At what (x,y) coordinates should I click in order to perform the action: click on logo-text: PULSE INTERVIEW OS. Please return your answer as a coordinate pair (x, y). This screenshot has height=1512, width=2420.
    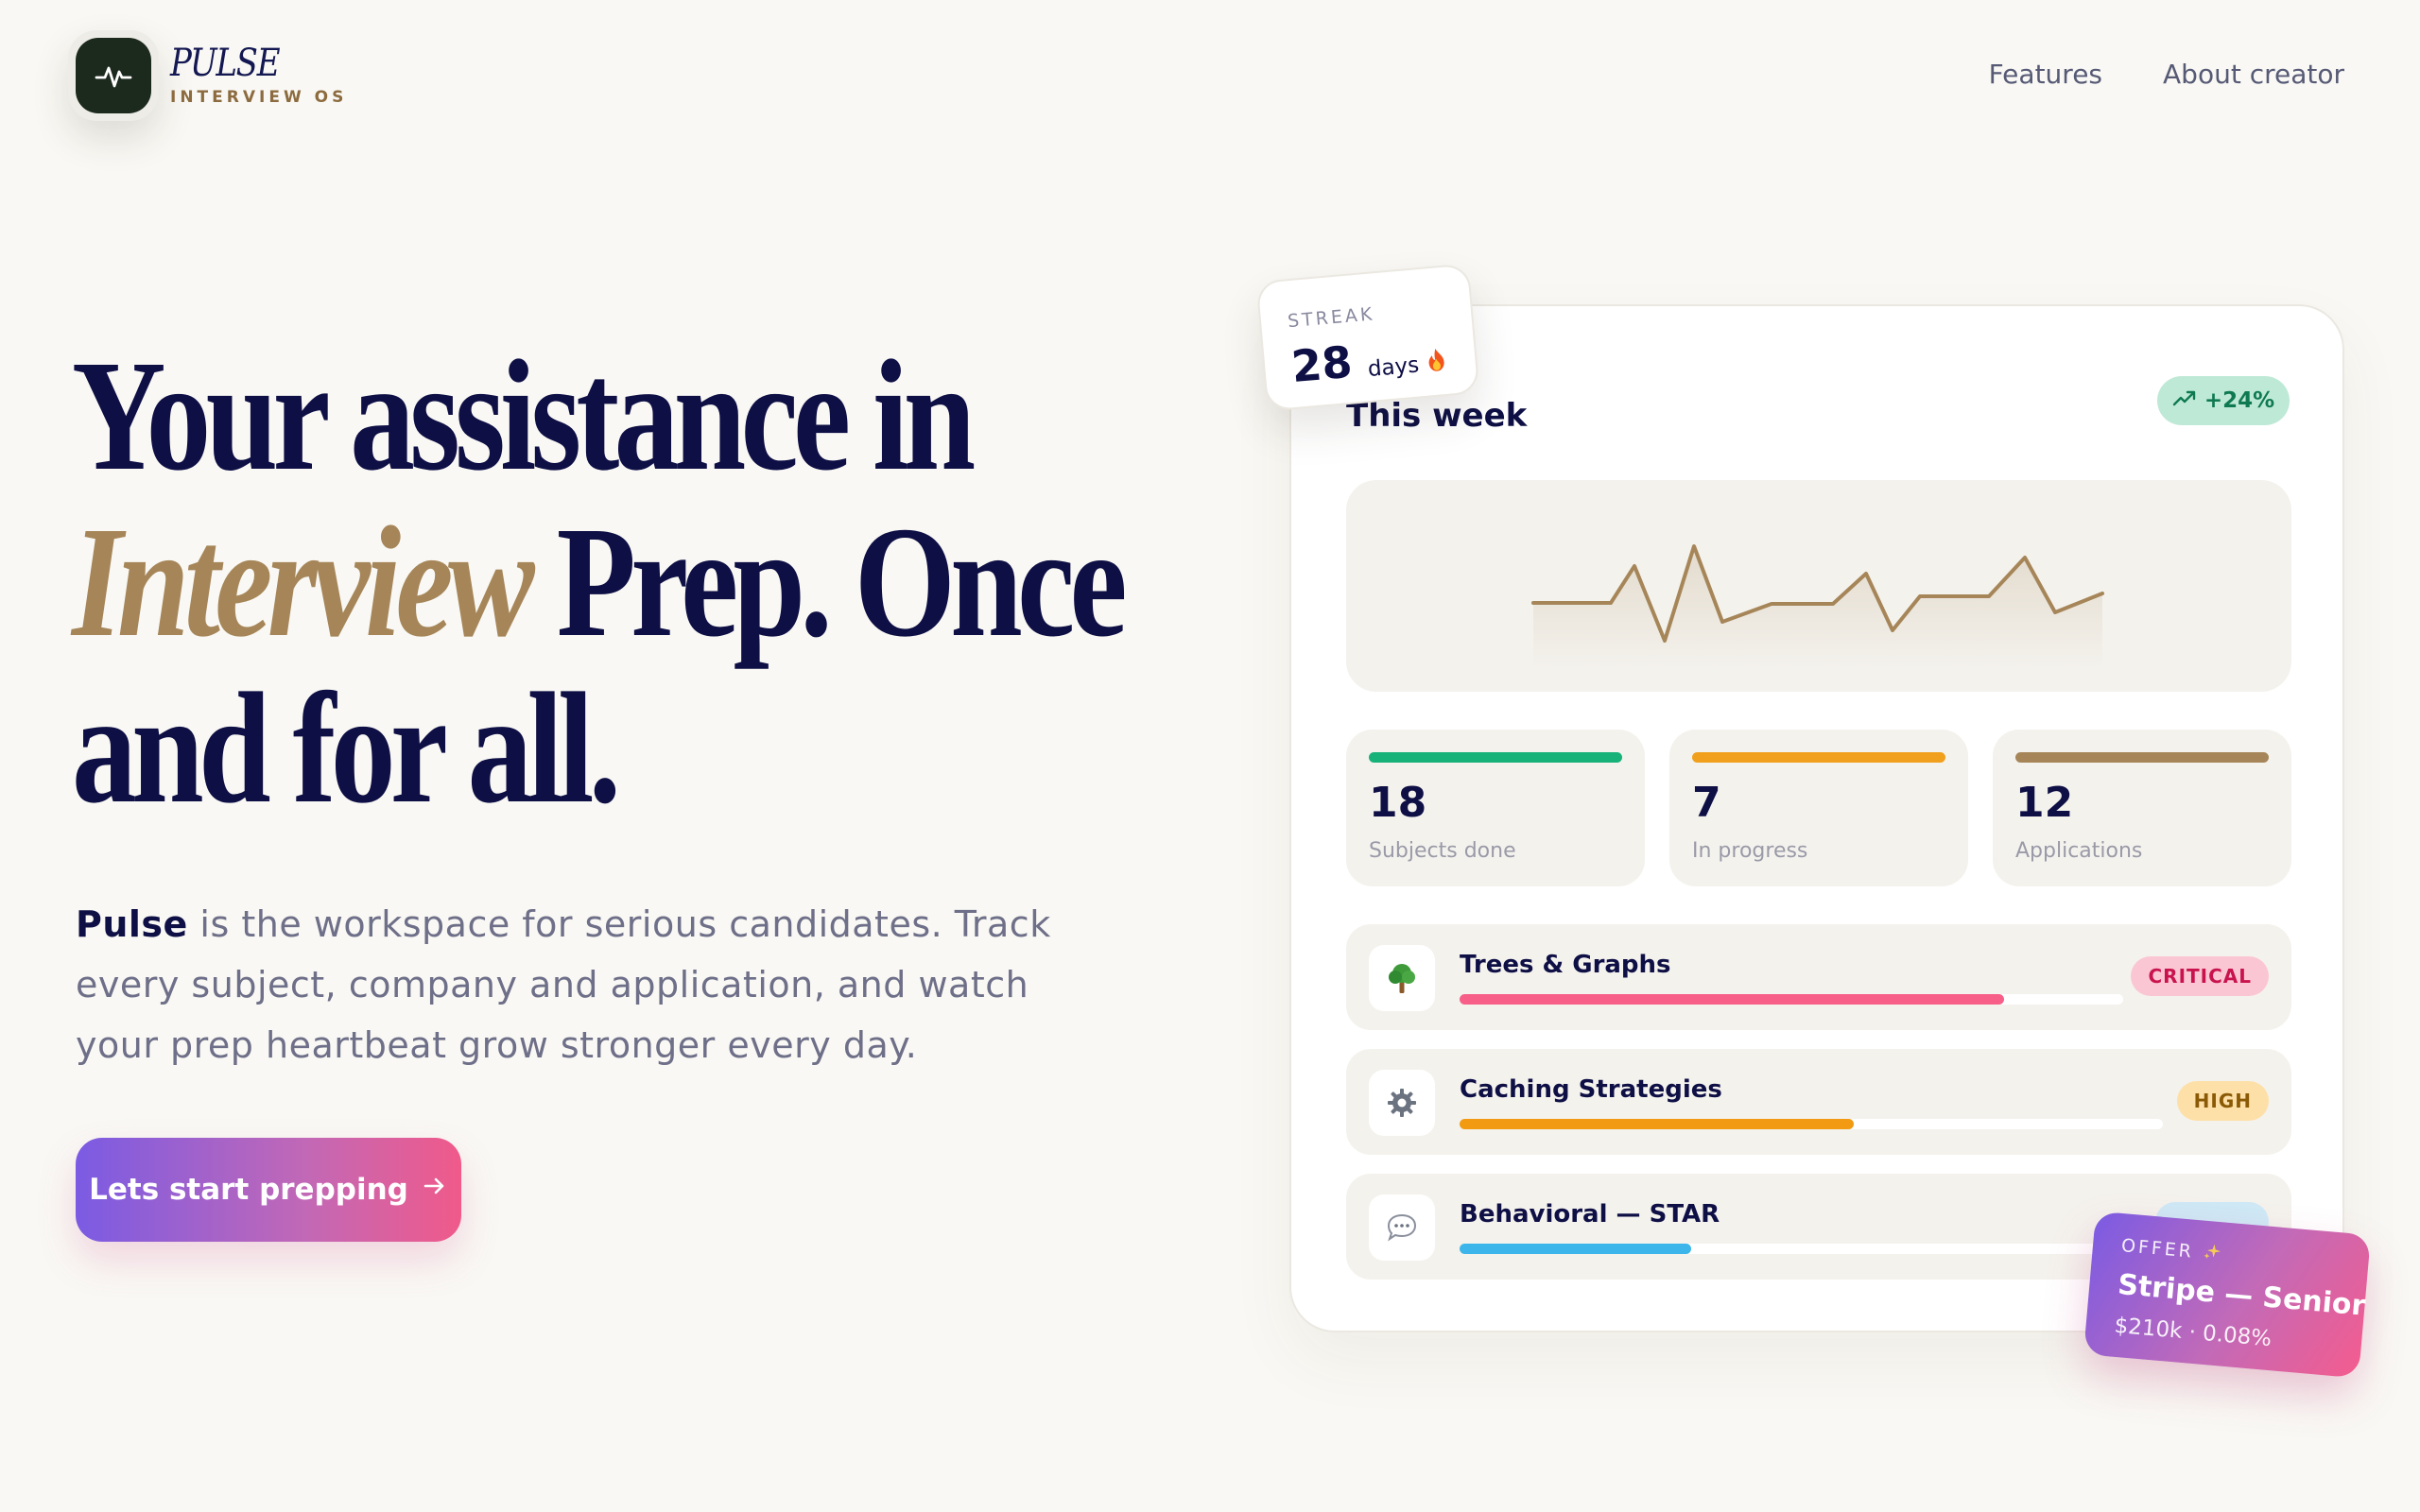
    Looking at the image, I should click on (258, 75).